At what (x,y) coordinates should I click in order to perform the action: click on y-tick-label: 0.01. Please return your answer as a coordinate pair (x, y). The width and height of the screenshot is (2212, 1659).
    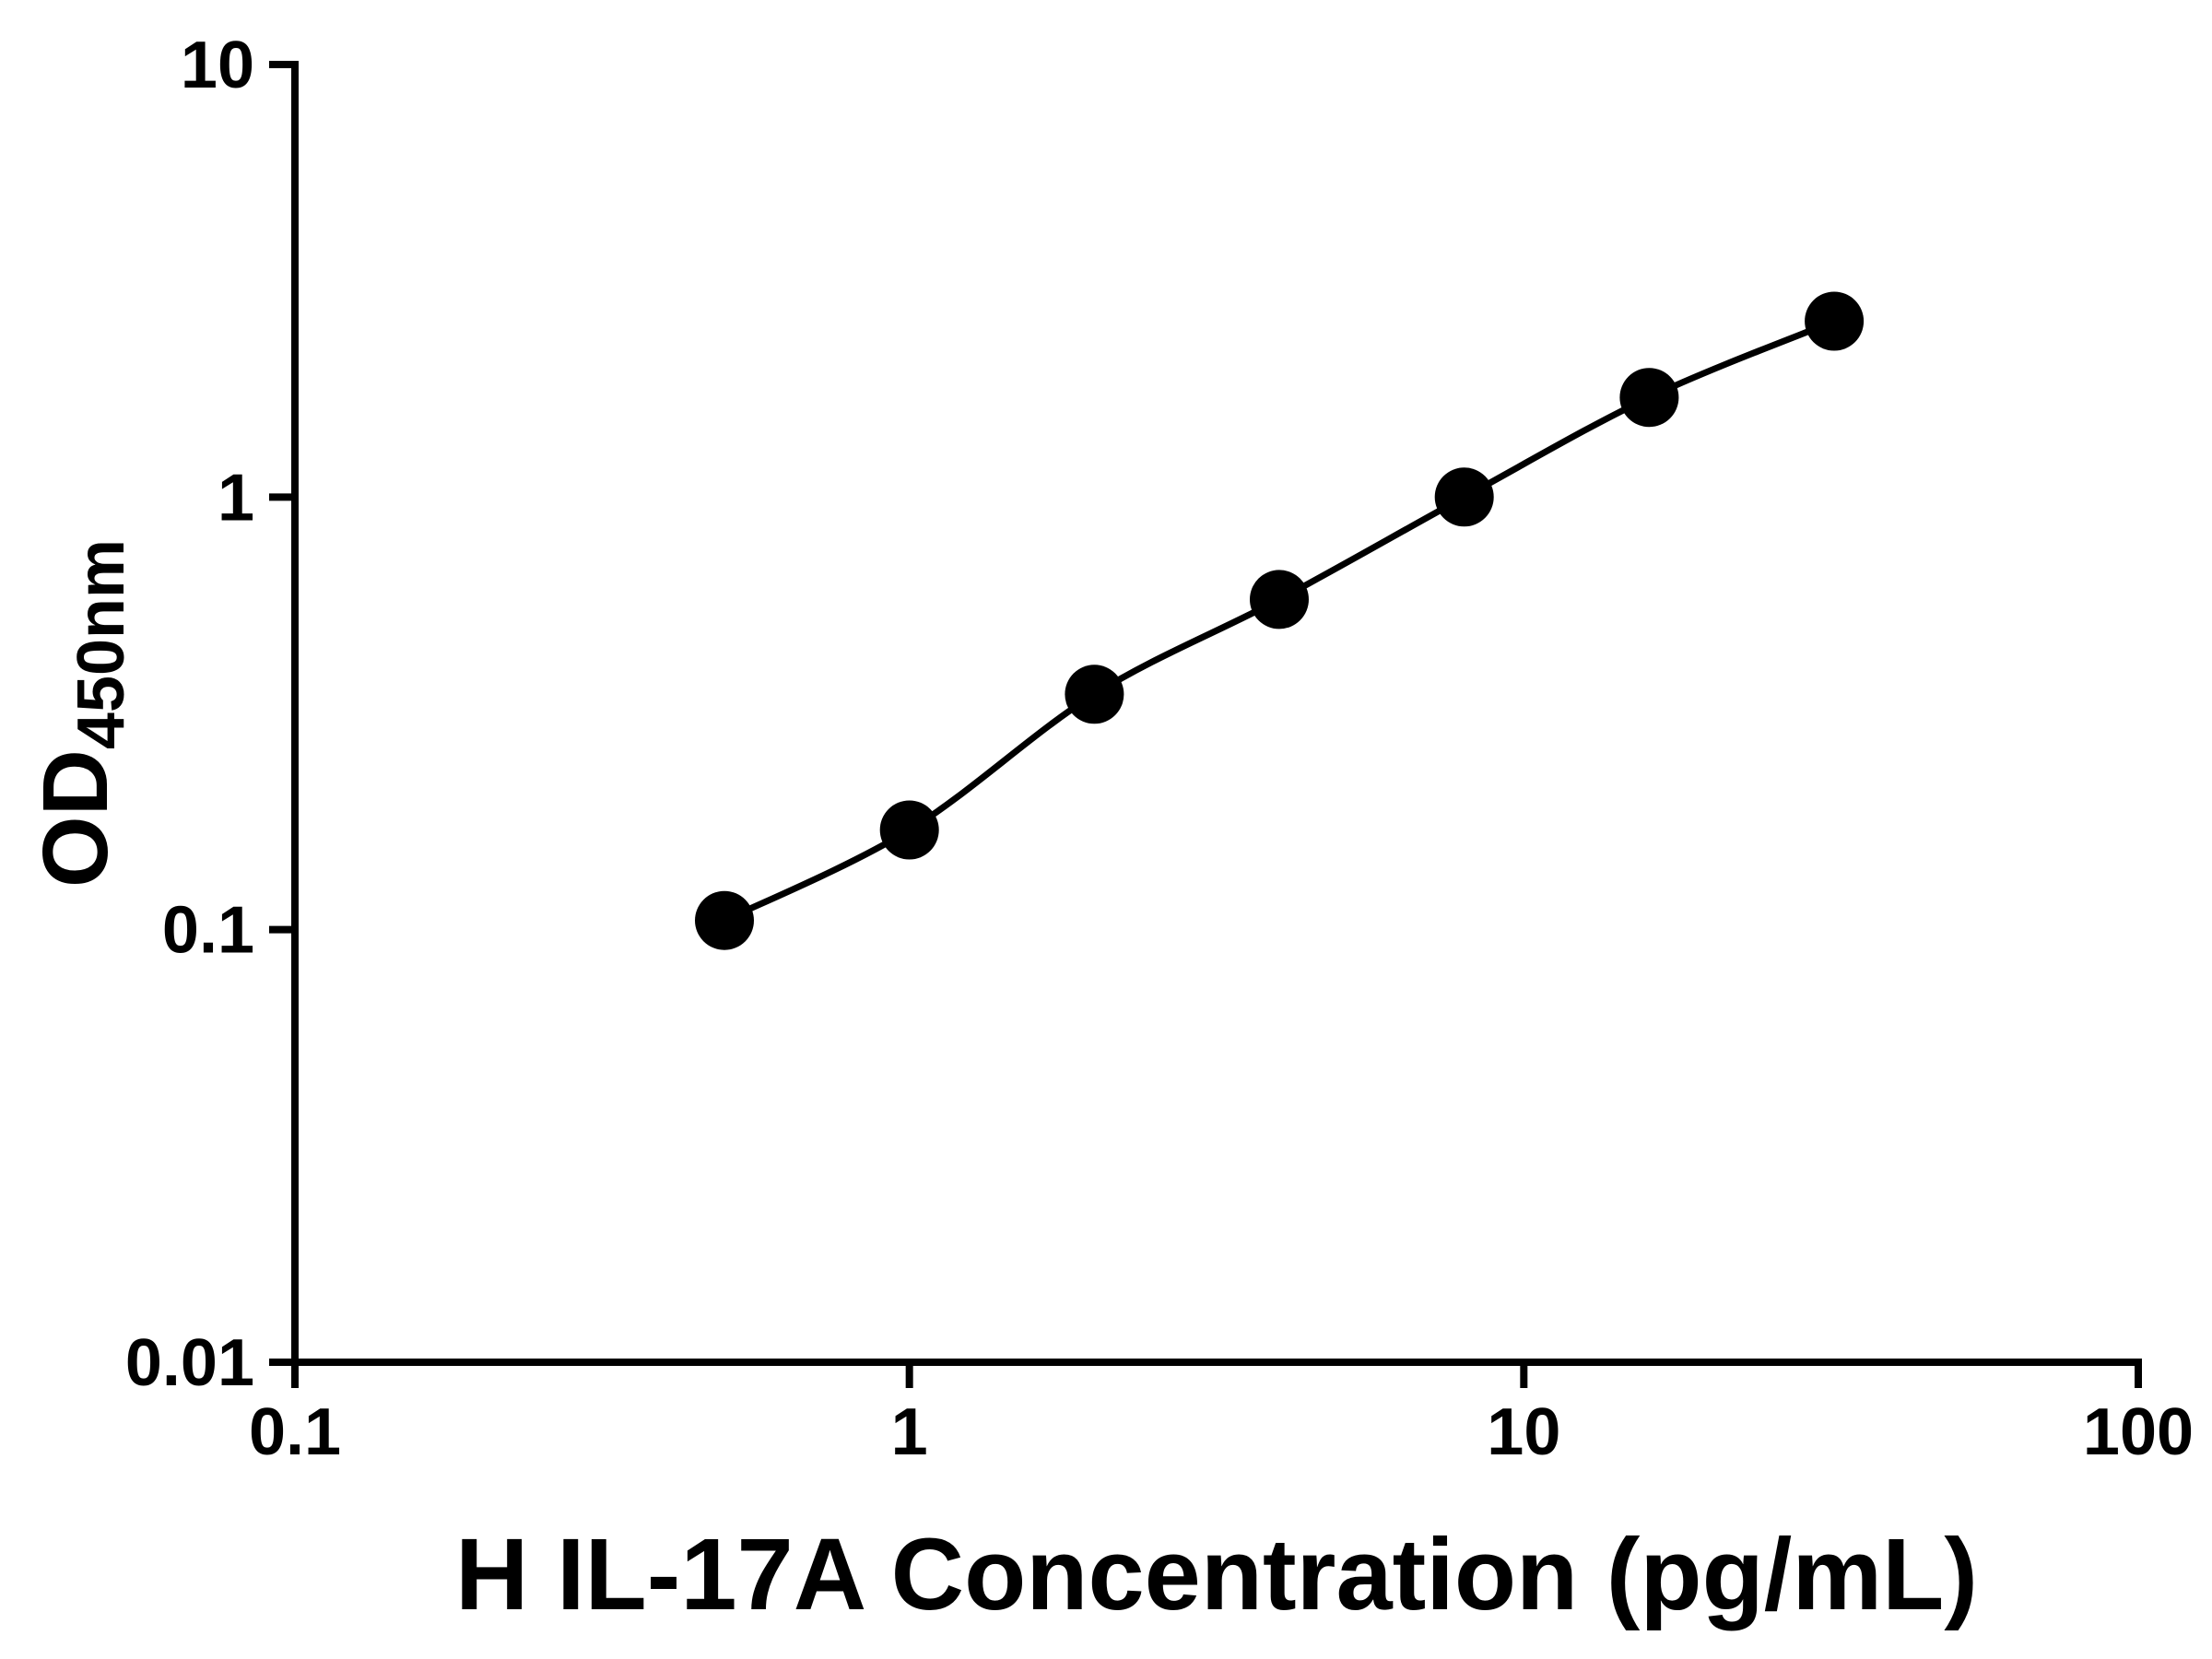
    Looking at the image, I should click on (189, 1363).